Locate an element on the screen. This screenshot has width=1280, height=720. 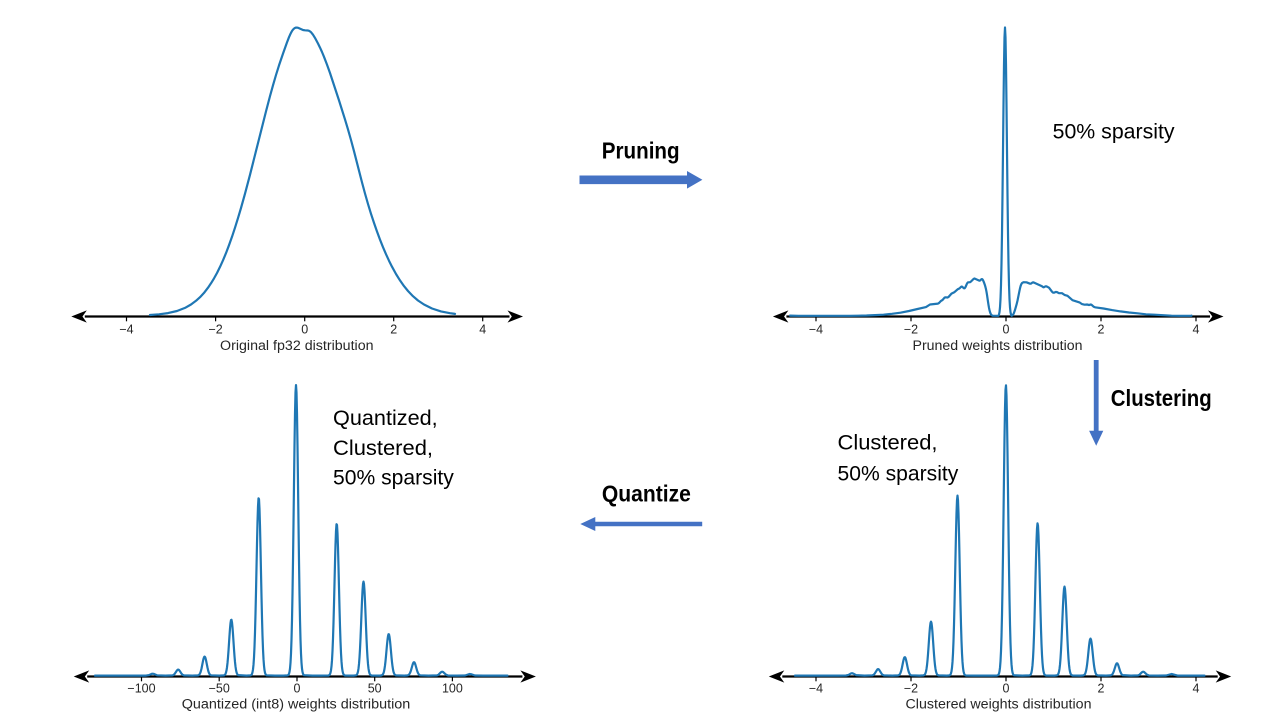
svg-text: −50 is located at coordinates (219, 689).